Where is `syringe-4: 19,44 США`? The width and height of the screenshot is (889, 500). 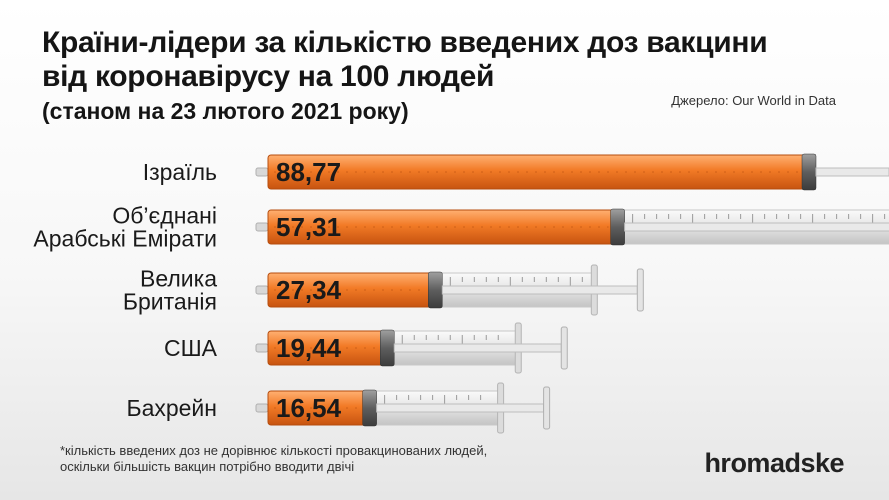
syringe-4: 19,44 США is located at coordinates (366, 348).